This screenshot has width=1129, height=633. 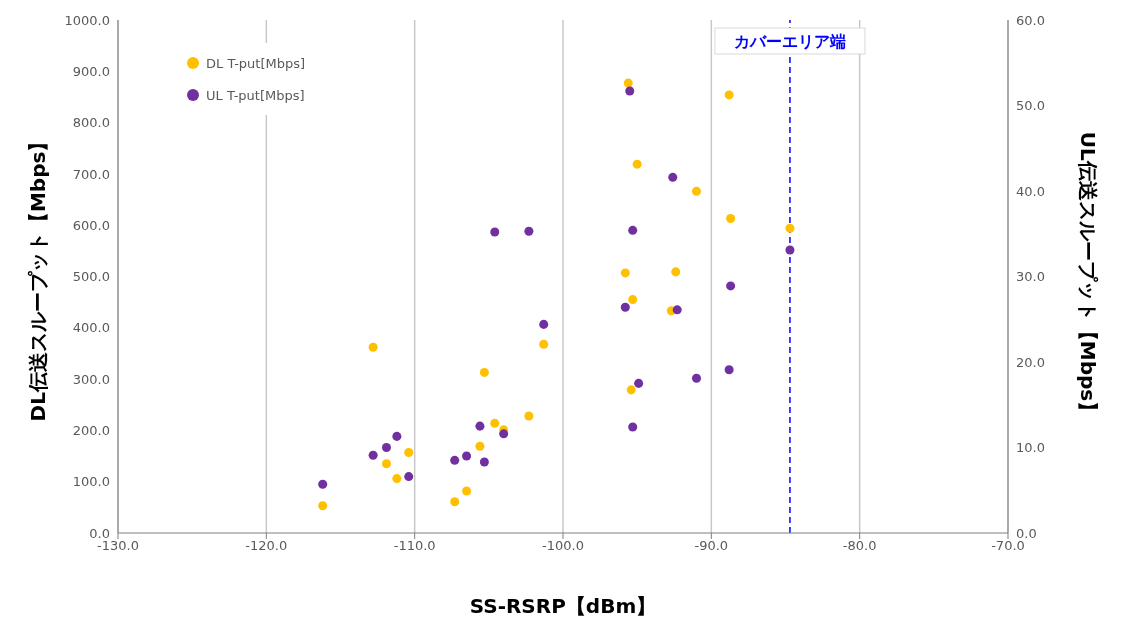 What do you see at coordinates (99, 533) in the screenshot?
I see `y-tick-label: 0.0` at bounding box center [99, 533].